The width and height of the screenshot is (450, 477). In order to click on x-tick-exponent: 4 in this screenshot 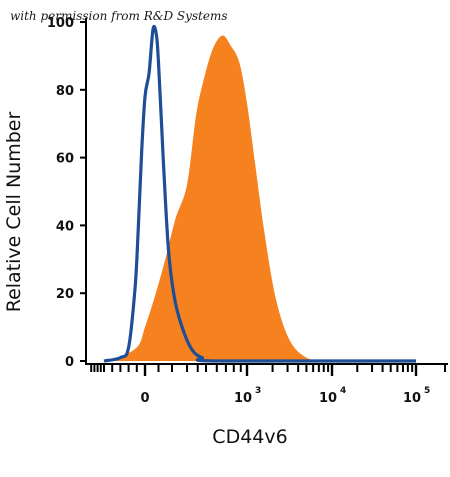, I will do `click(343, 391)`.